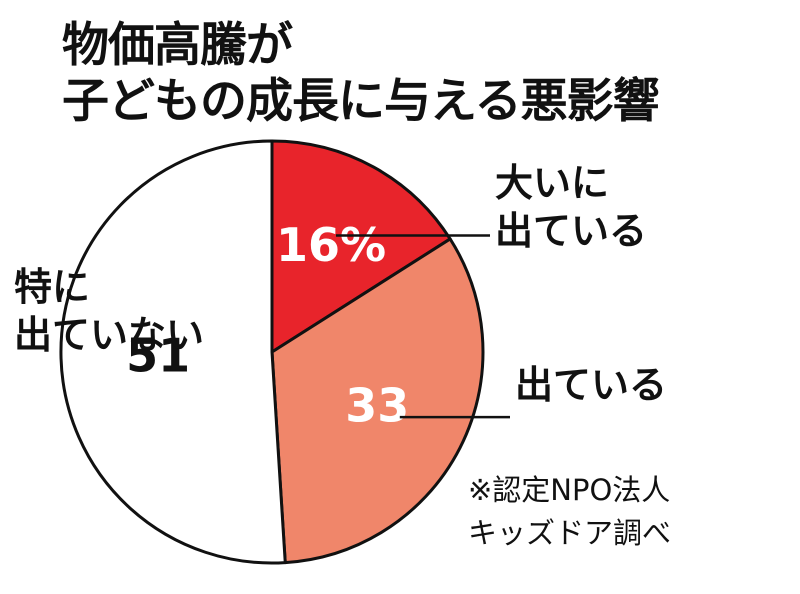 Image resolution: width=800 pixels, height=594 pixels. What do you see at coordinates (569, 490) in the screenshot?
I see `source-note-line-1: ※認定NPO法人` at bounding box center [569, 490].